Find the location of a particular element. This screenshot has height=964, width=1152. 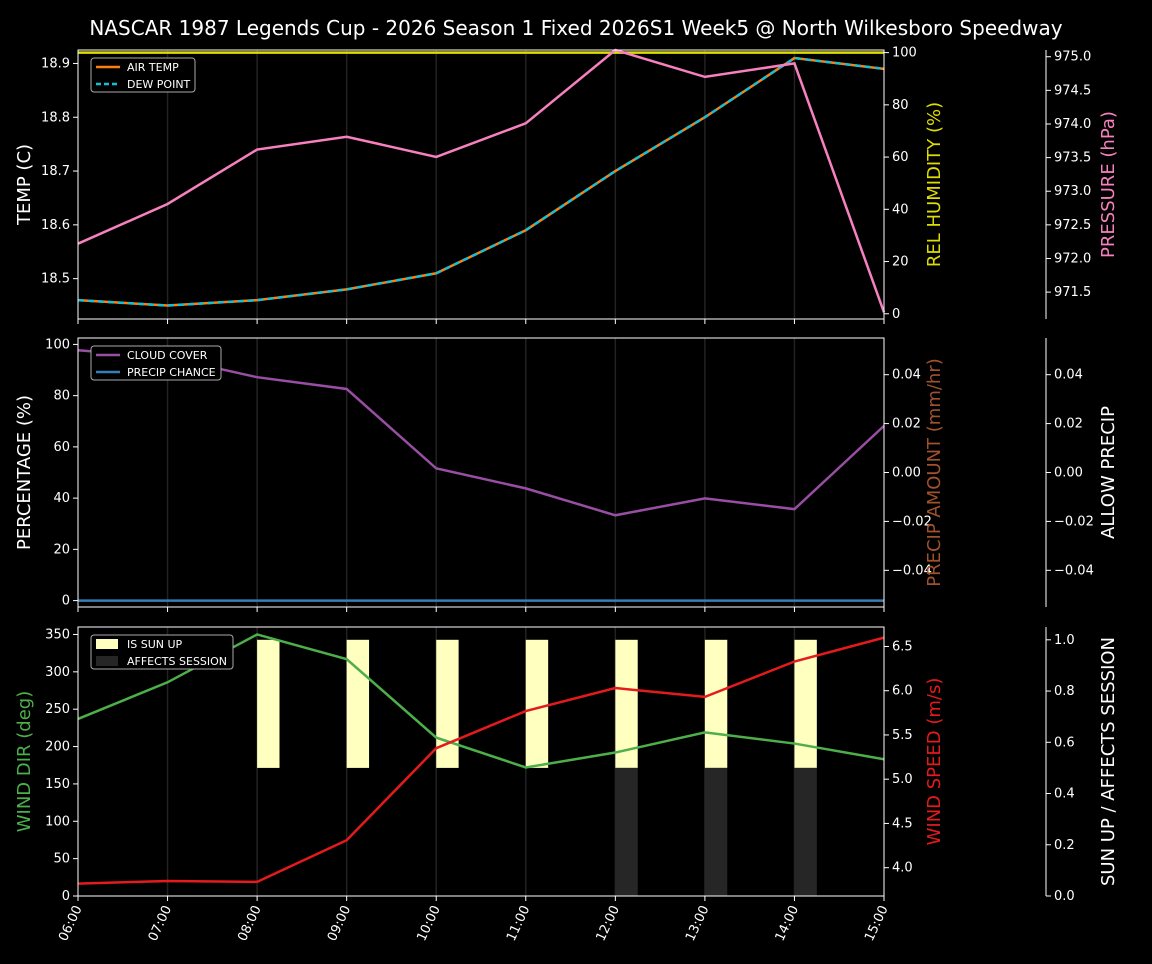

legend-label: AIR TEMP is located at coordinates (153, 67).